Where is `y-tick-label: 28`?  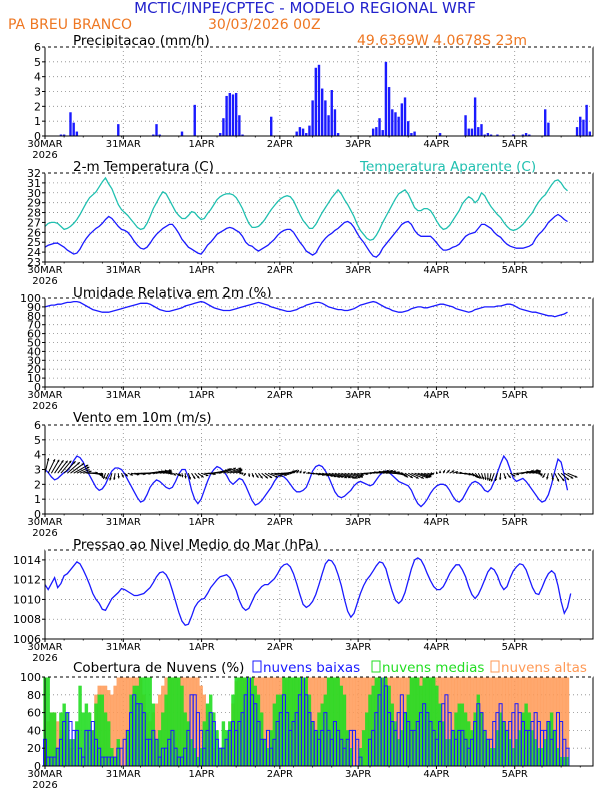
y-tick-label: 28 is located at coordinates (34, 213).